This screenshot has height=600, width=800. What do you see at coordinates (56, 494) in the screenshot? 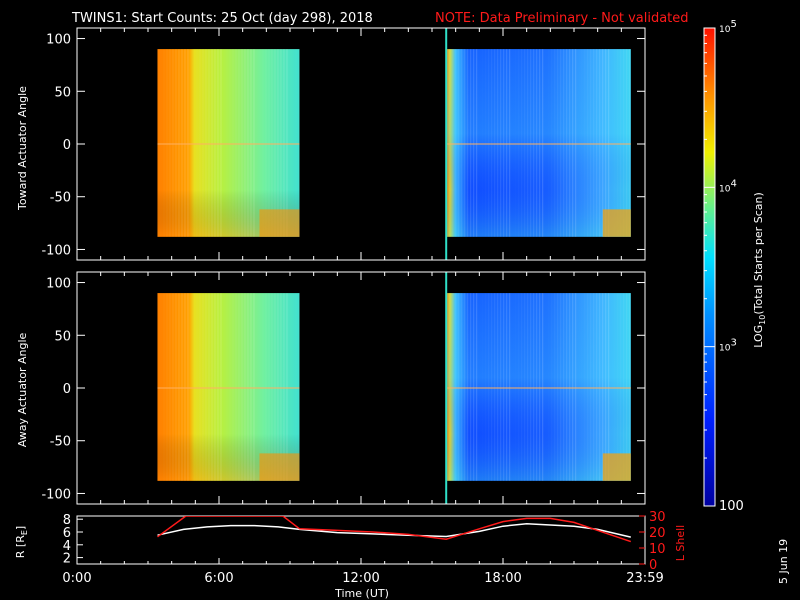
I see `away-ytick-label: -100` at bounding box center [56, 494].